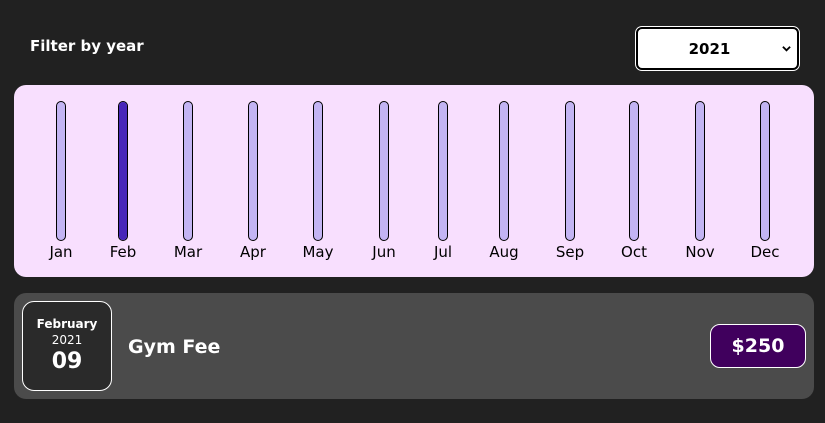  I want to click on expense-title: Gym Fee, so click(174, 347).